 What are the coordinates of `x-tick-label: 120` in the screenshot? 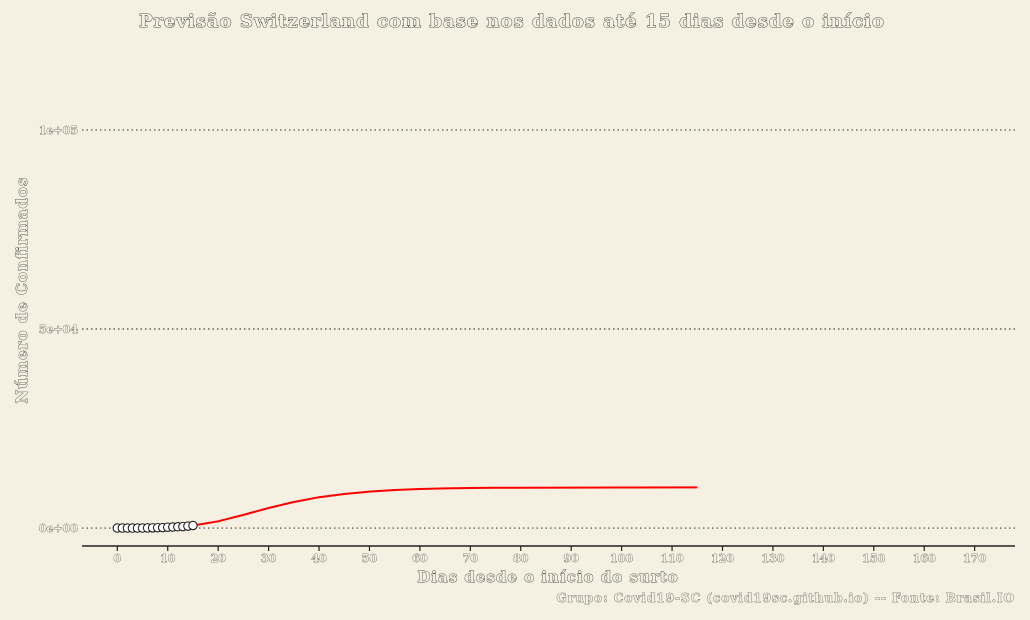 It's located at (722, 558).